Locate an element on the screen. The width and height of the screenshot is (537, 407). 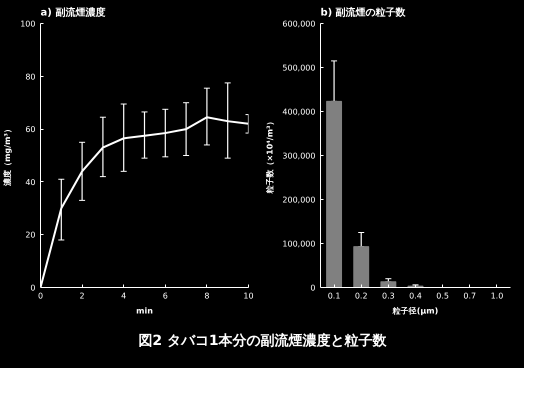
x-tick-label: 0.1 is located at coordinates (334, 296).